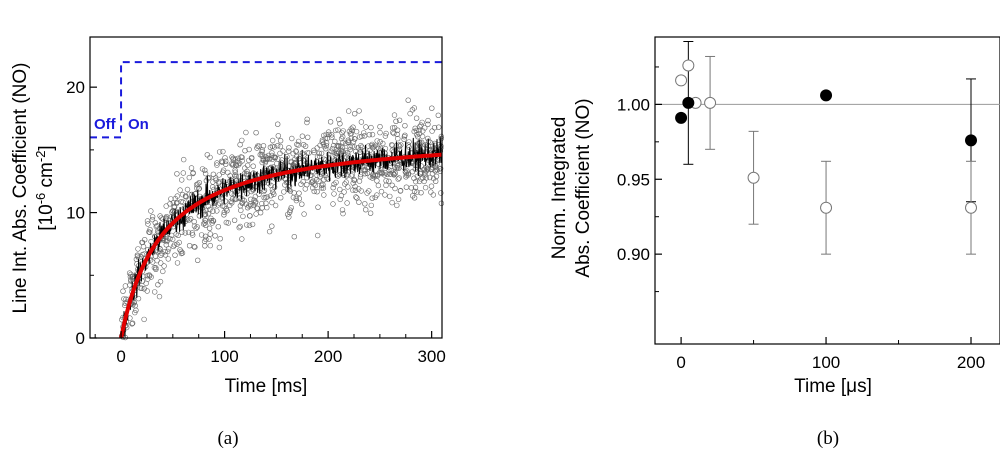 The image size is (1000, 451). What do you see at coordinates (971, 362) in the screenshot?
I see `x-tick-label-b: 200` at bounding box center [971, 362].